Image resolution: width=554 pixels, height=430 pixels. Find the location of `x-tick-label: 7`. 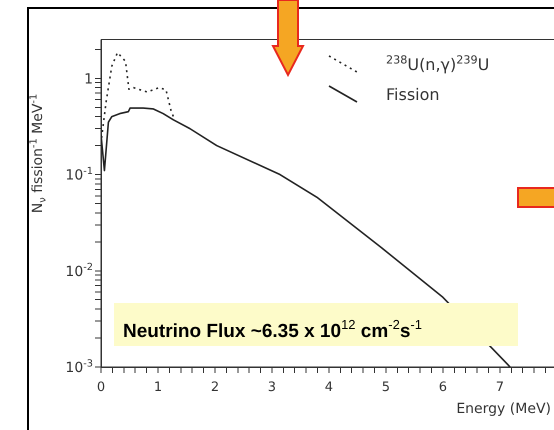

x-tick-label: 7 is located at coordinates (500, 387).